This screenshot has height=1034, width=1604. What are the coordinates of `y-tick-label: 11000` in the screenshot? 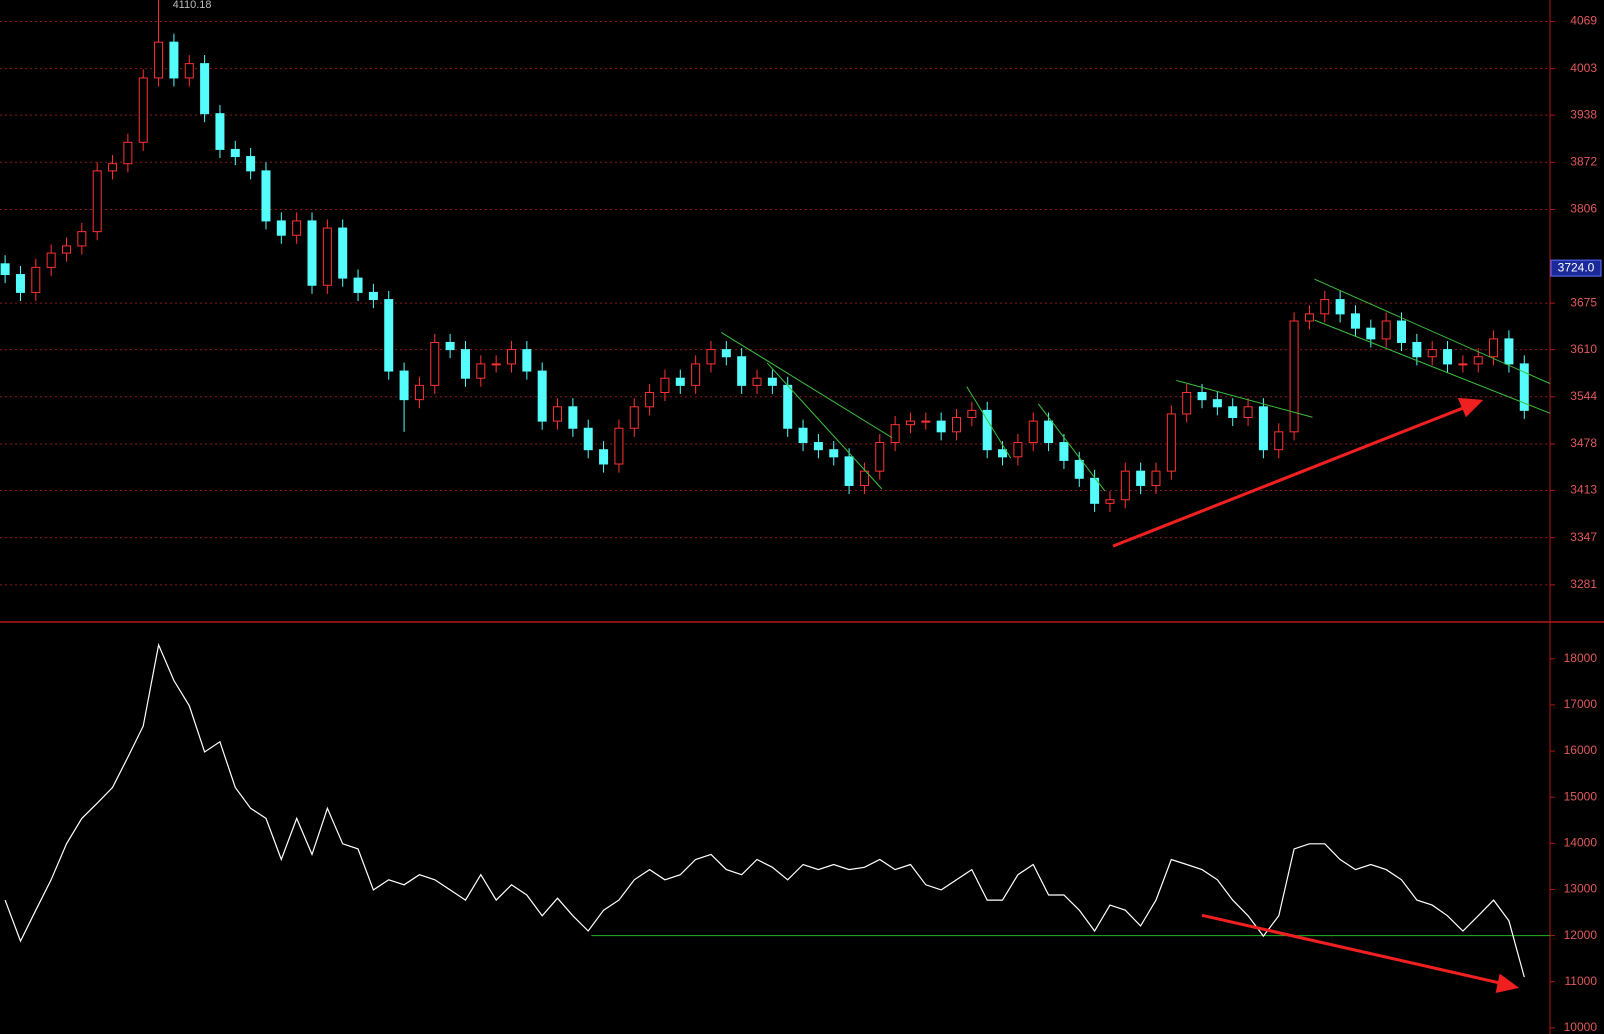 It's located at (1581, 981).